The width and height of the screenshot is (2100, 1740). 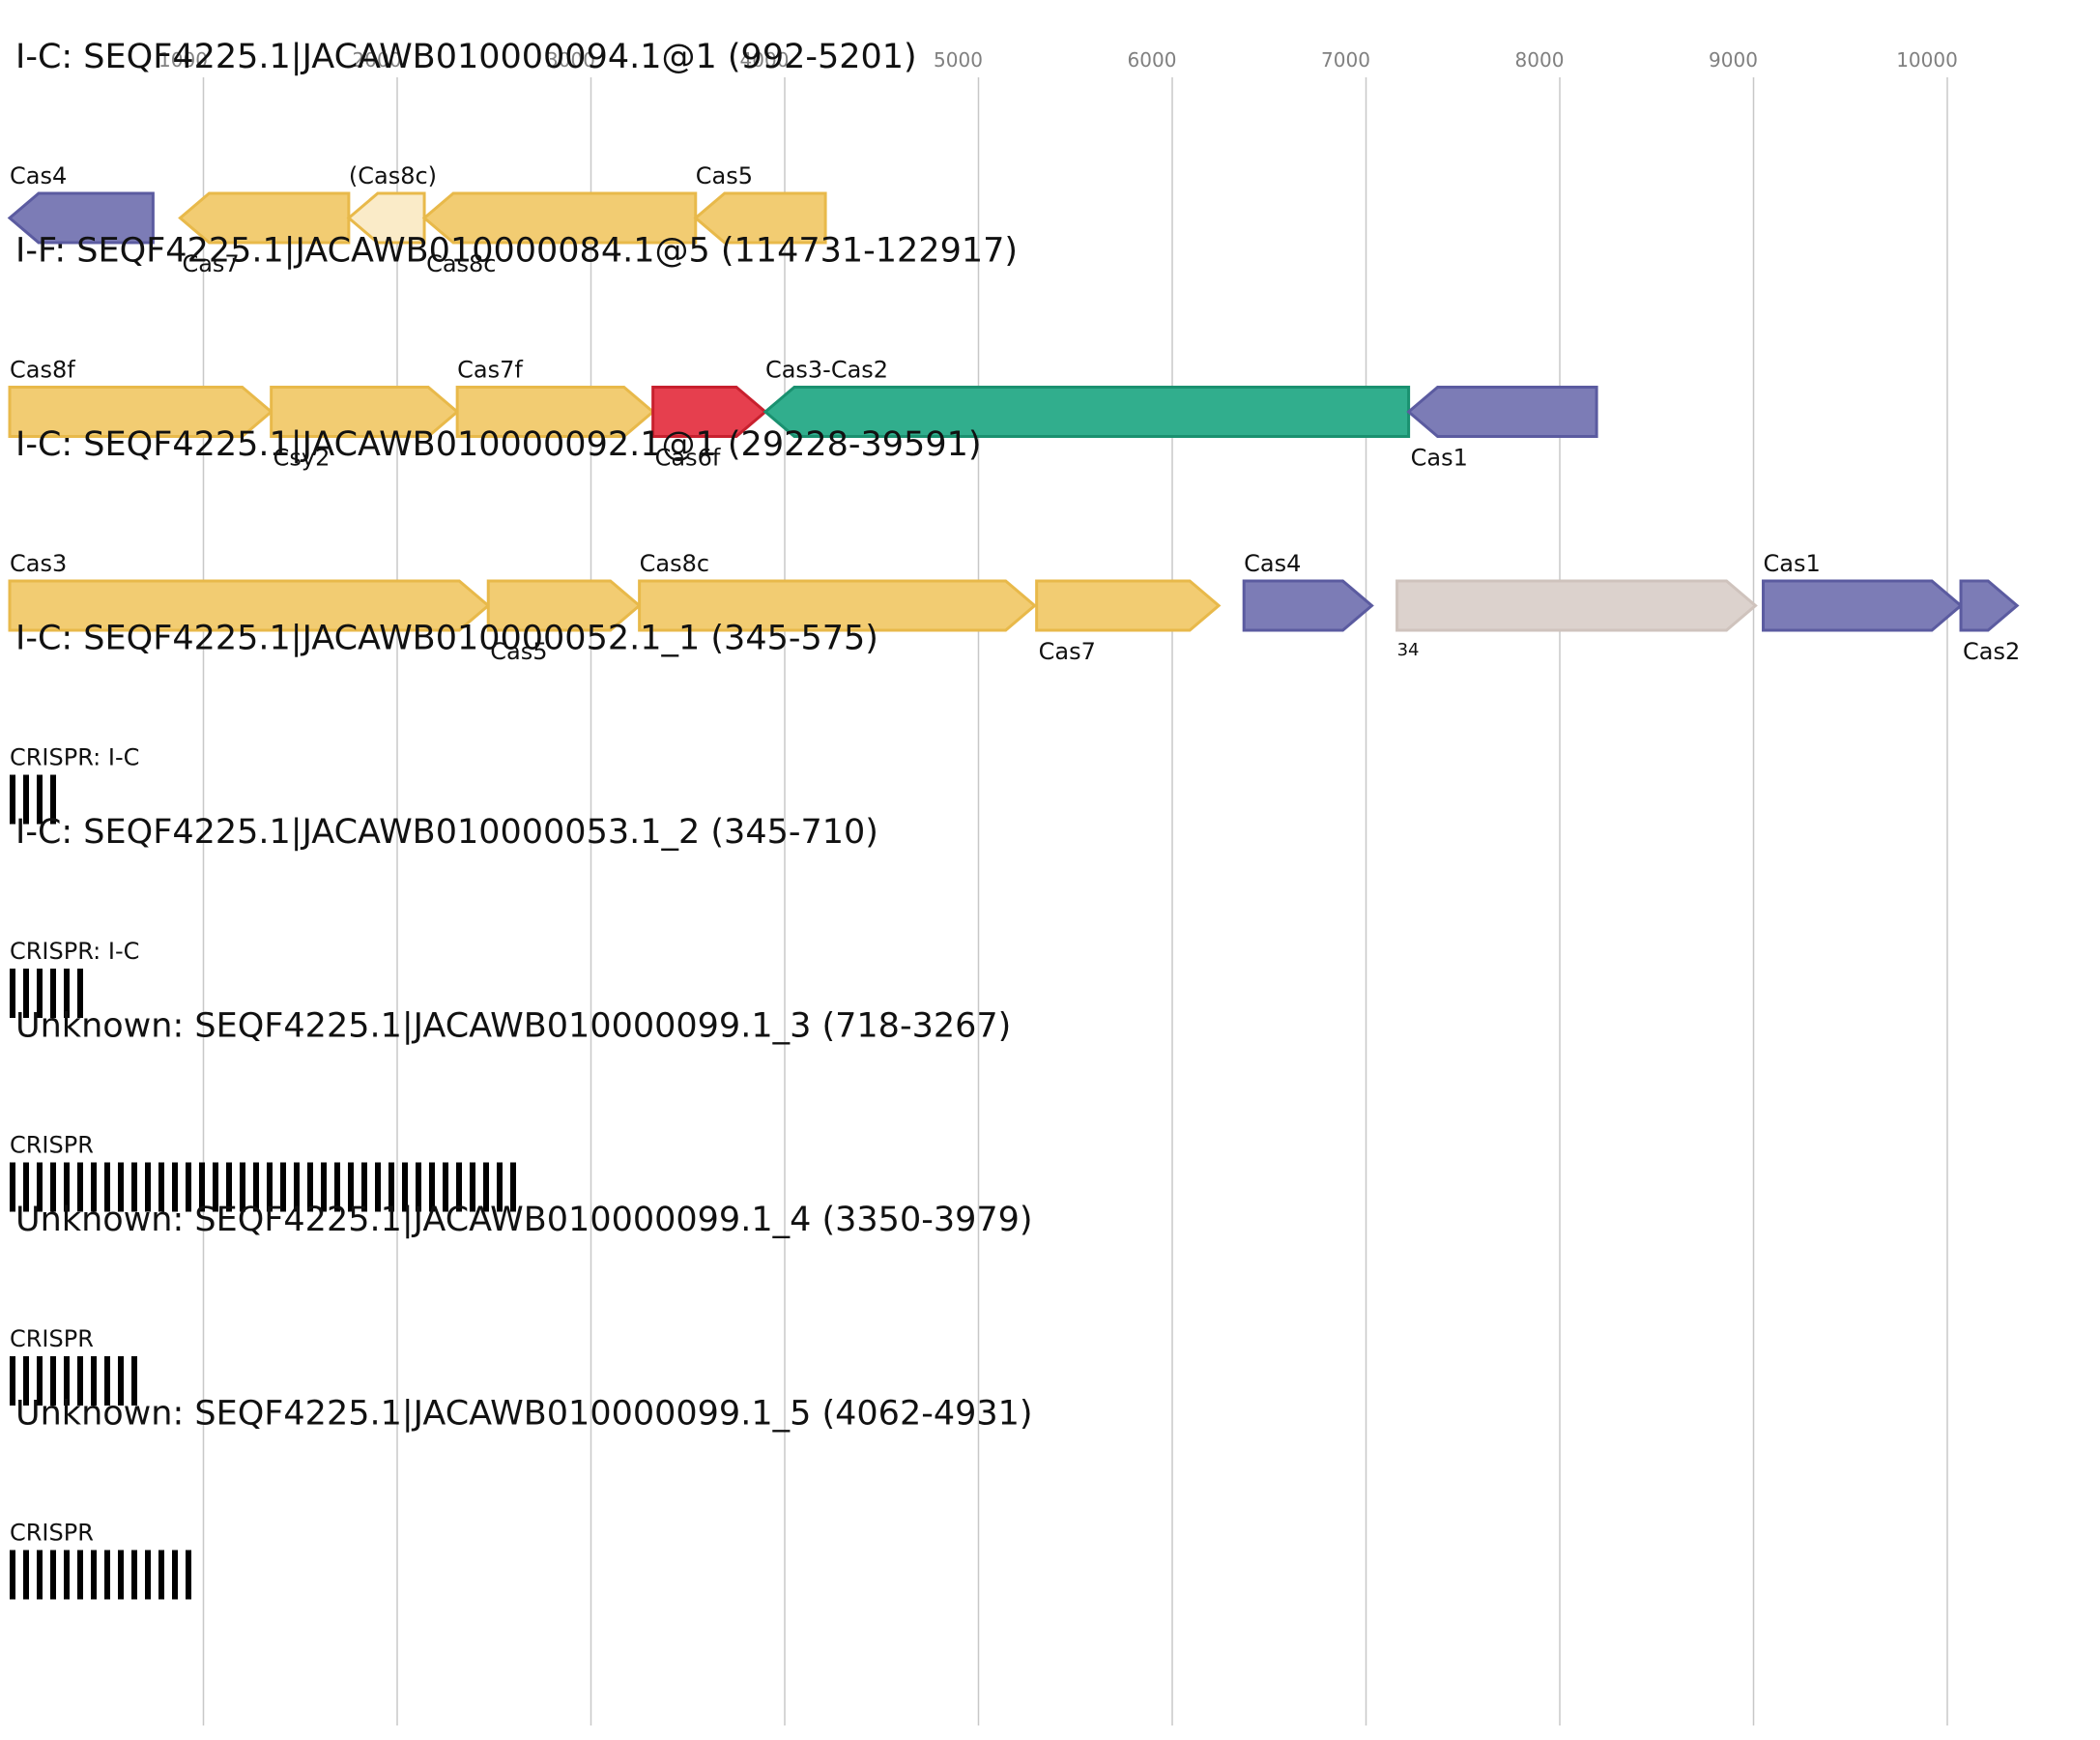 What do you see at coordinates (38, 175) in the screenshot?
I see `gene-label: Cas4` at bounding box center [38, 175].